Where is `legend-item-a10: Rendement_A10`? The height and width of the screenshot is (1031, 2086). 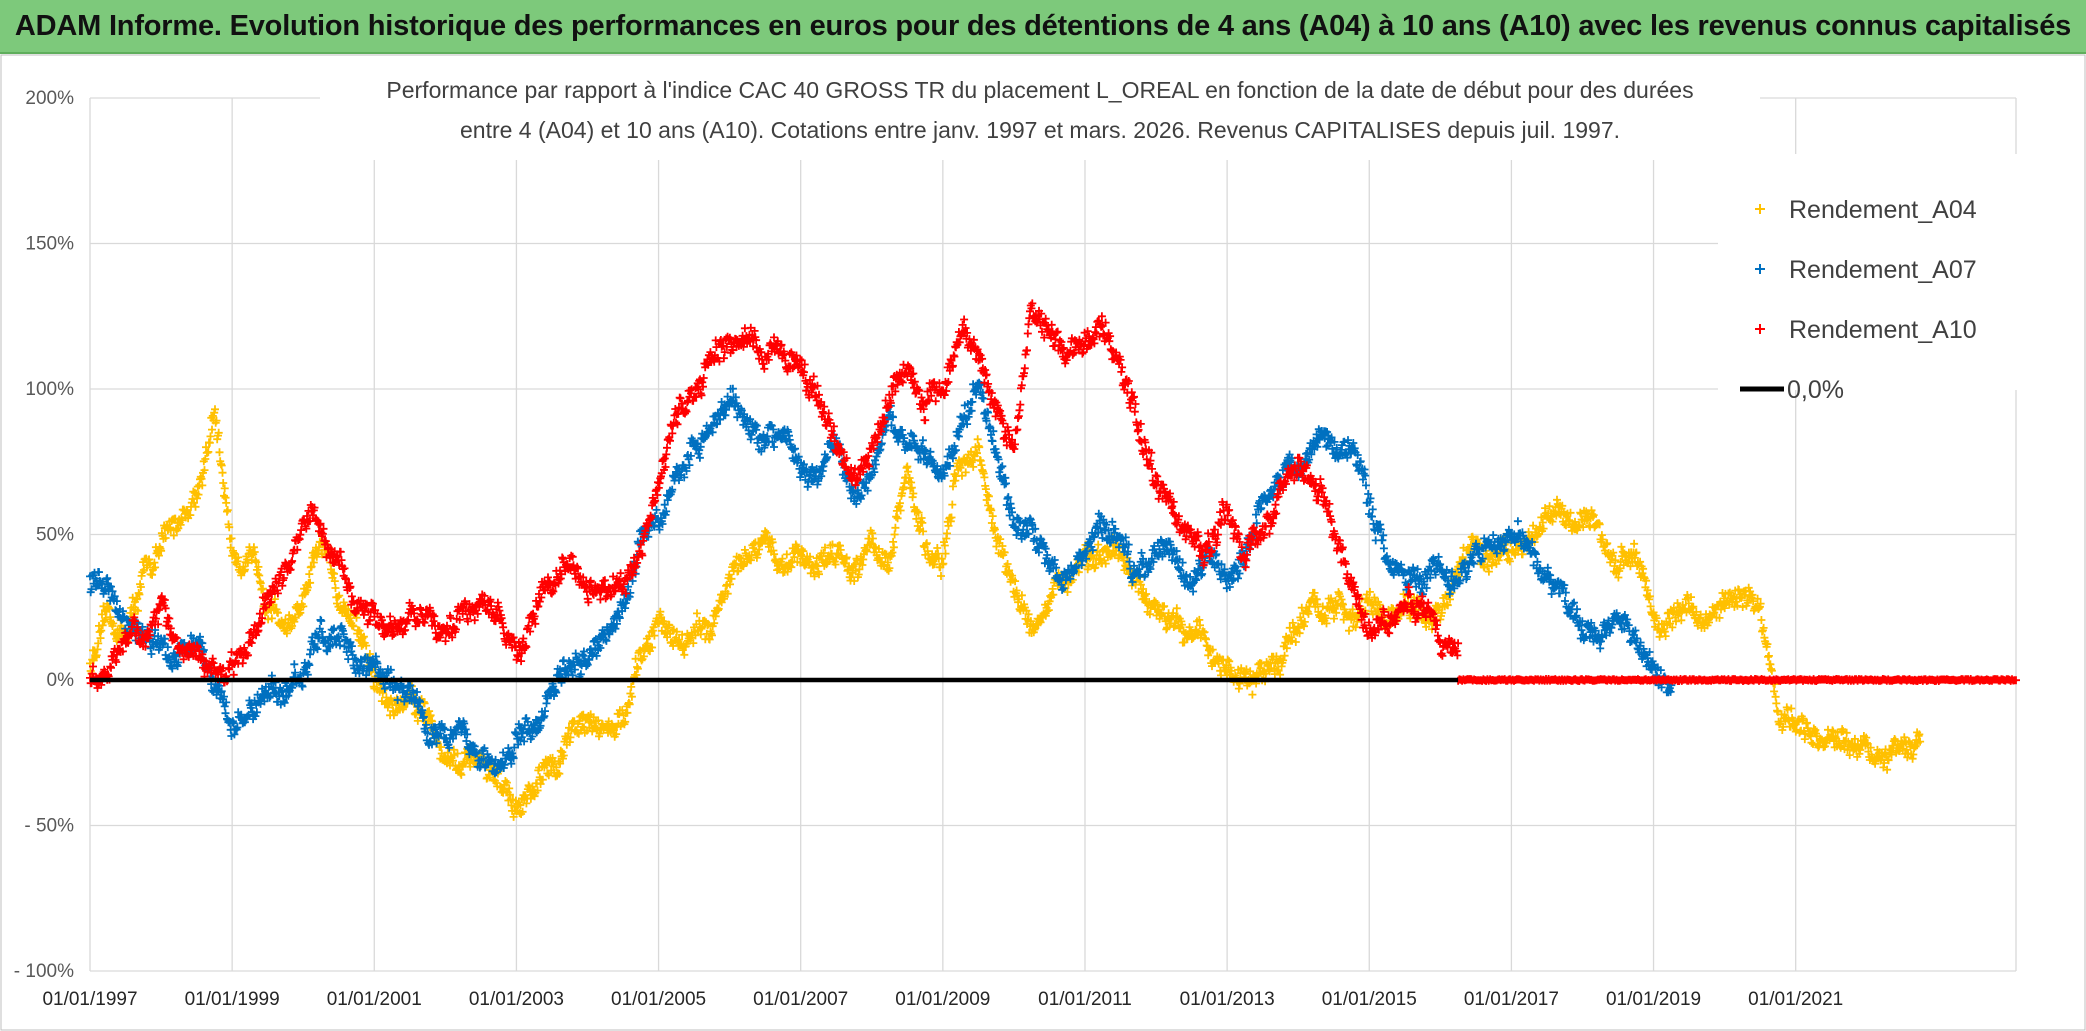 legend-item-a10: Rendement_A10 is located at coordinates (1866, 330).